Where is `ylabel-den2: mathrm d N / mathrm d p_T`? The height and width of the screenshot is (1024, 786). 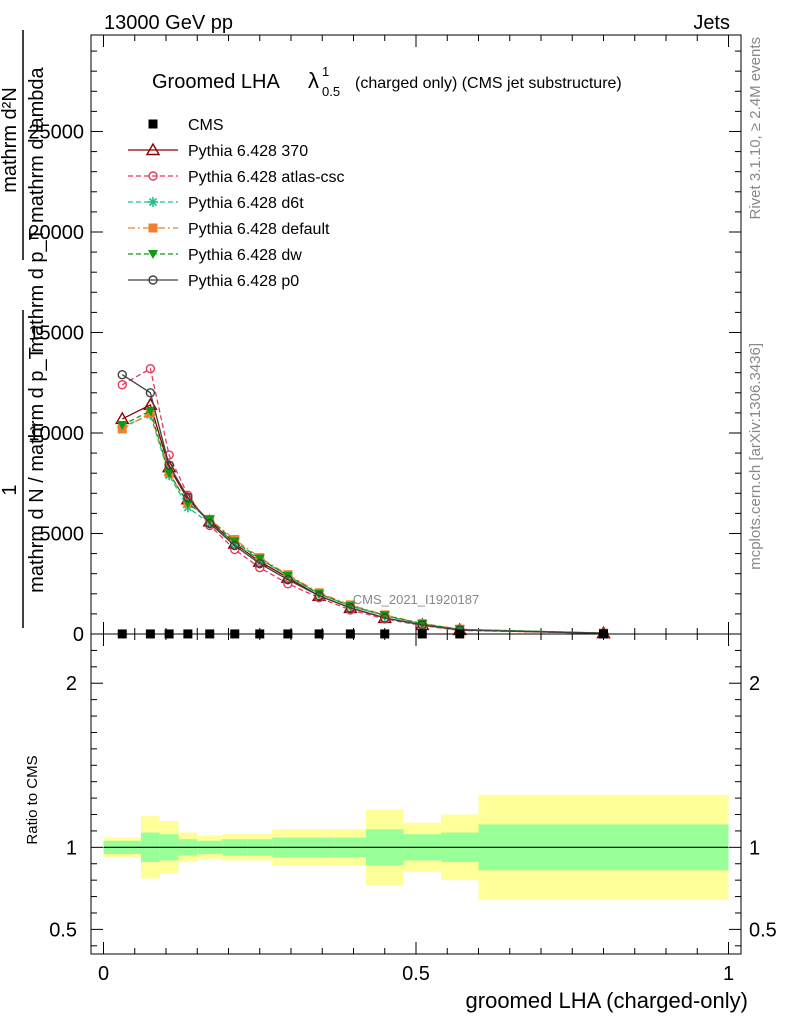
ylabel-den2: mathrm d N / mathrm d p_T is located at coordinates (37, 470).